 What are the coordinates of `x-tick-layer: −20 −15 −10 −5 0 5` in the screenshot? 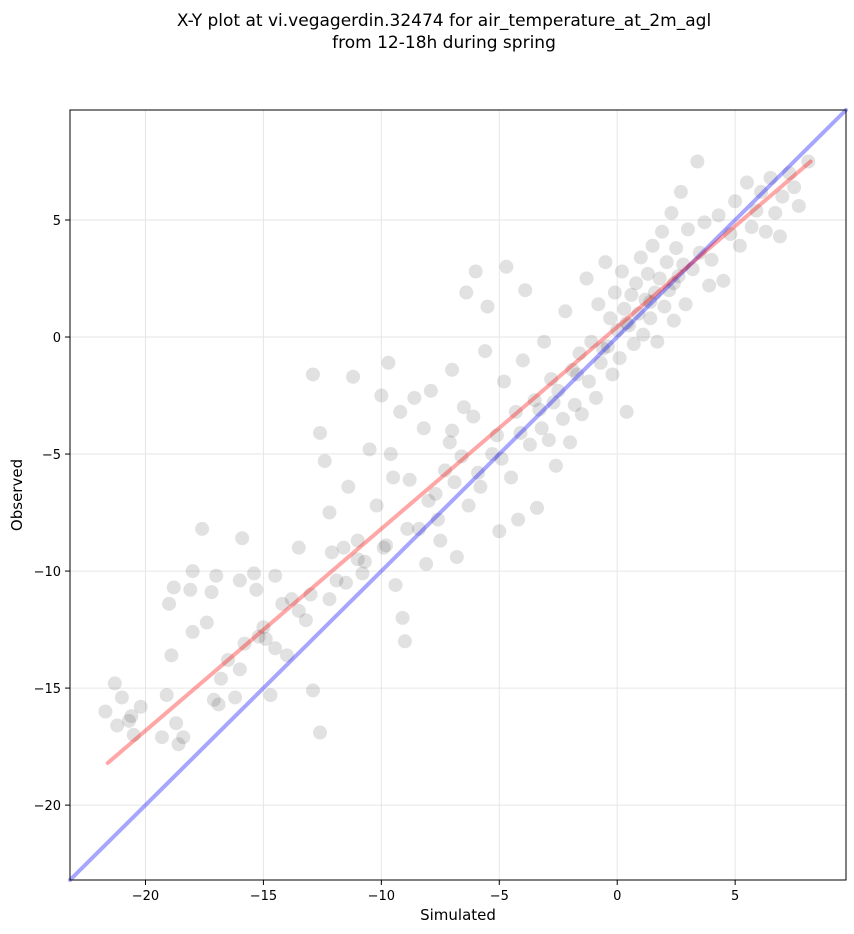 It's located at (435, 892).